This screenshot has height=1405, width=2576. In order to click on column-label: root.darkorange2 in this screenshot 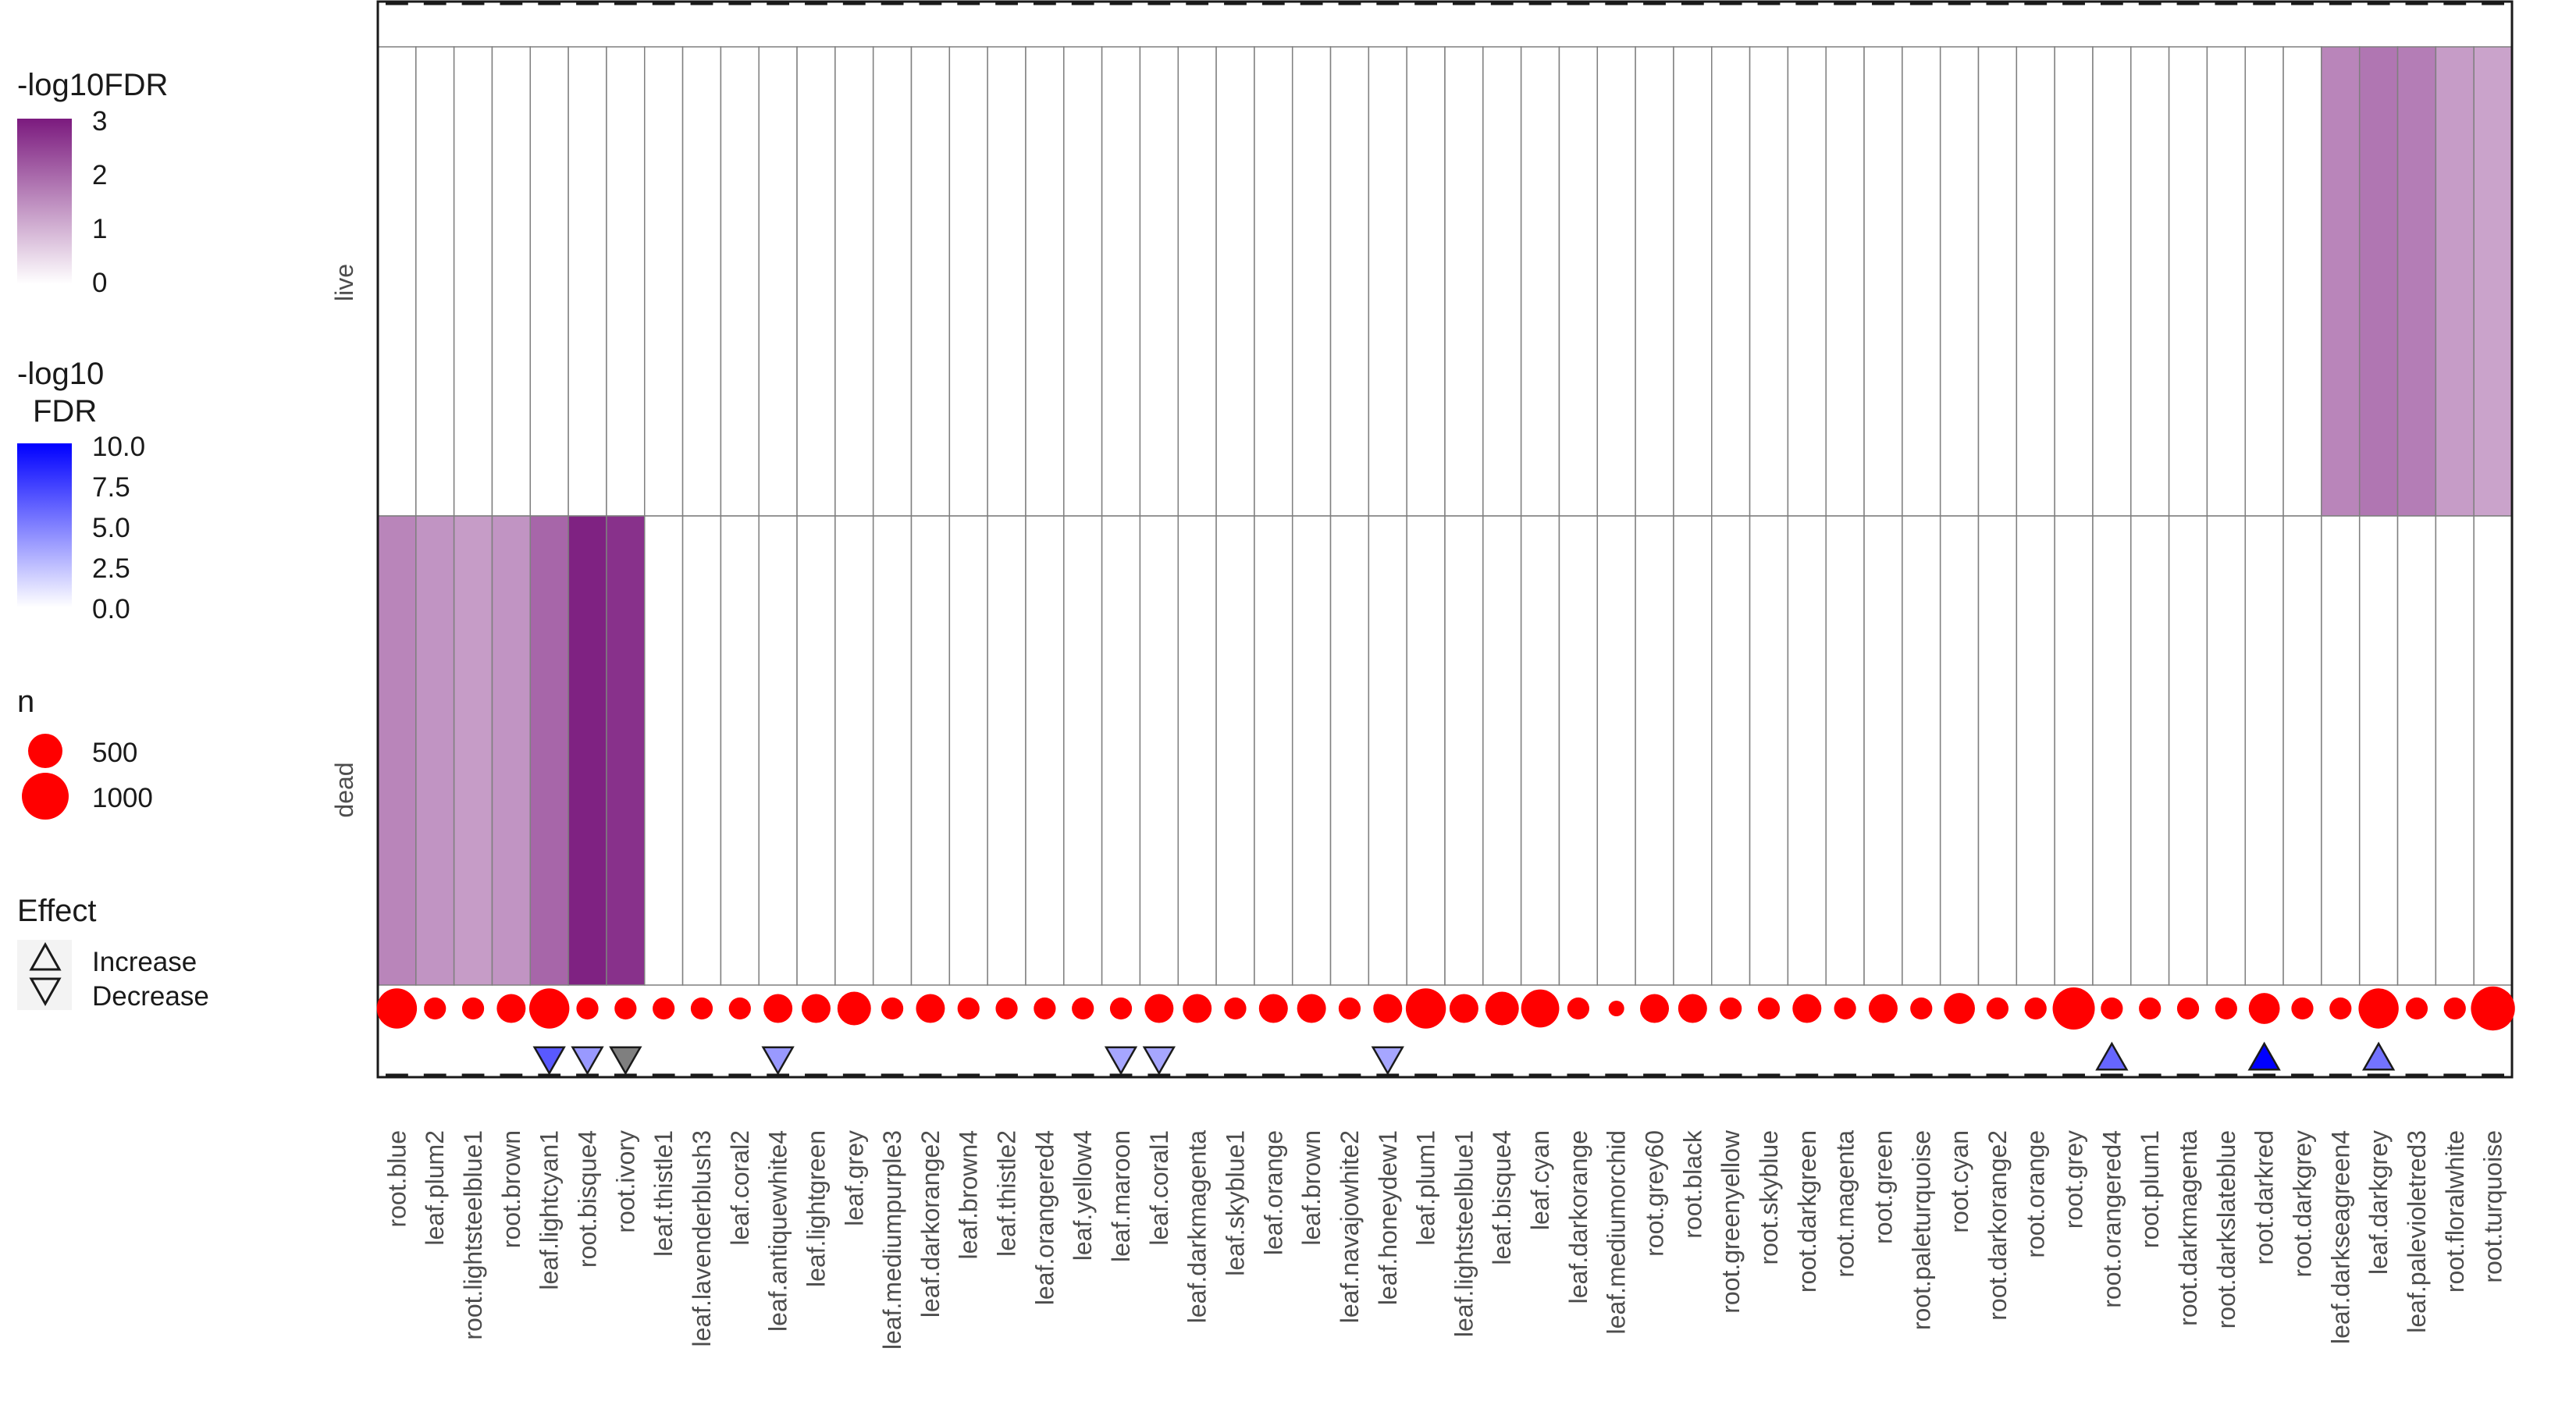, I will do `click(1998, 1225)`.